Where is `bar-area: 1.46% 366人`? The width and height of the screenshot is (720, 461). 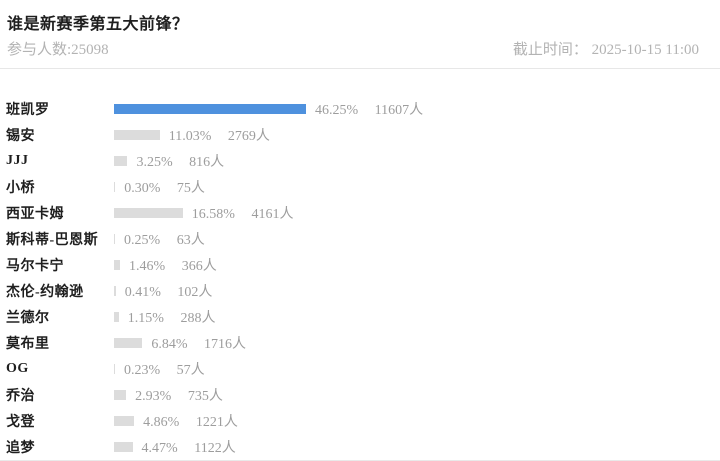
bar-area: 1.46% 366人 is located at coordinates (417, 265).